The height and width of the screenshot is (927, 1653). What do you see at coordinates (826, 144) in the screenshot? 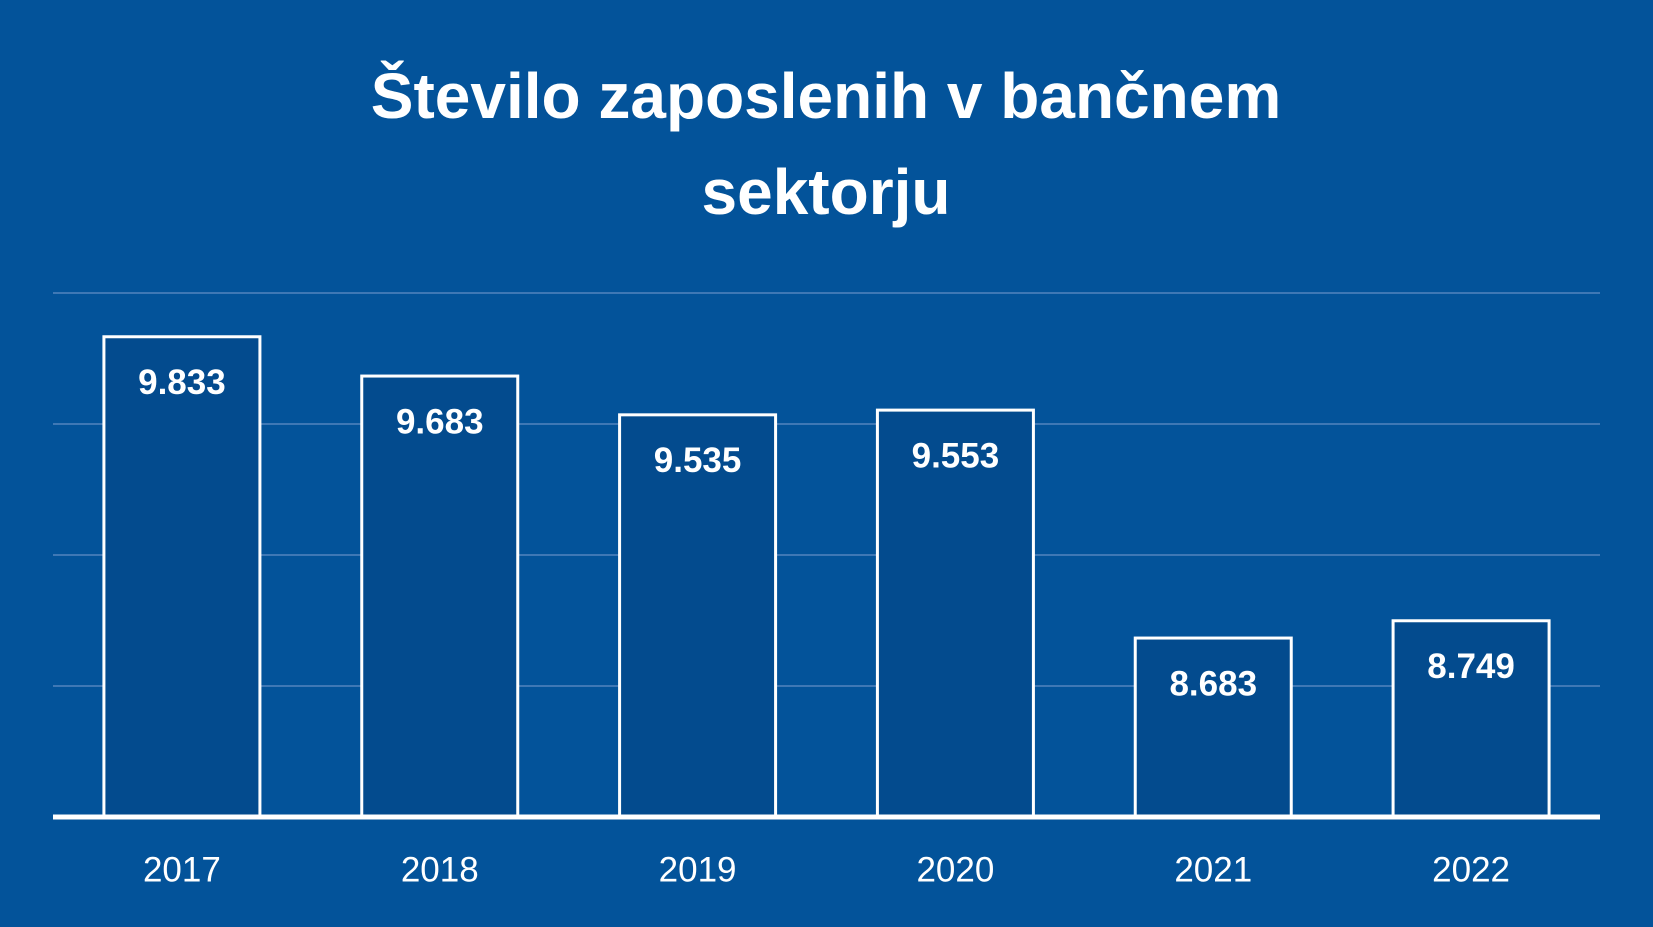
I see `chart-title: Število zaposlenih v bančnem sektorju` at bounding box center [826, 144].